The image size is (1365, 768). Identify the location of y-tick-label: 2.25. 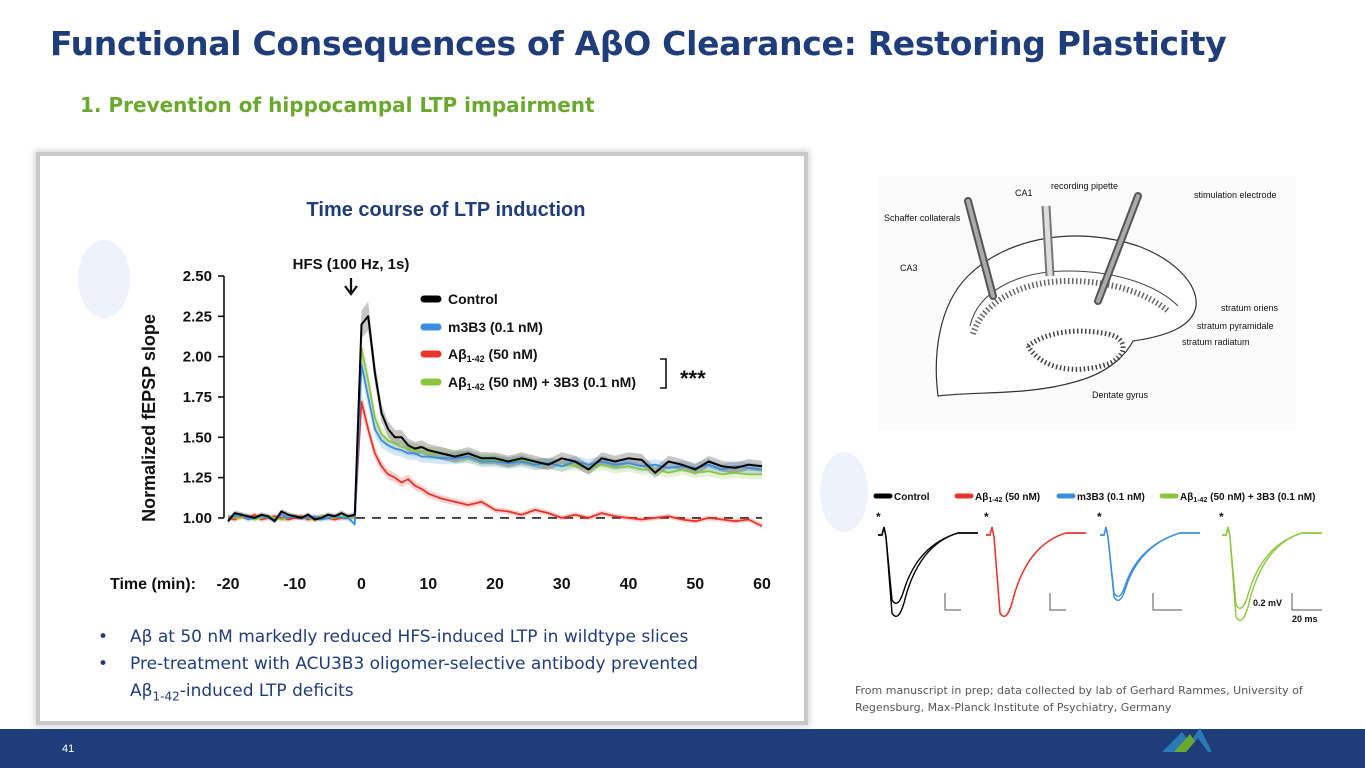
(197, 316).